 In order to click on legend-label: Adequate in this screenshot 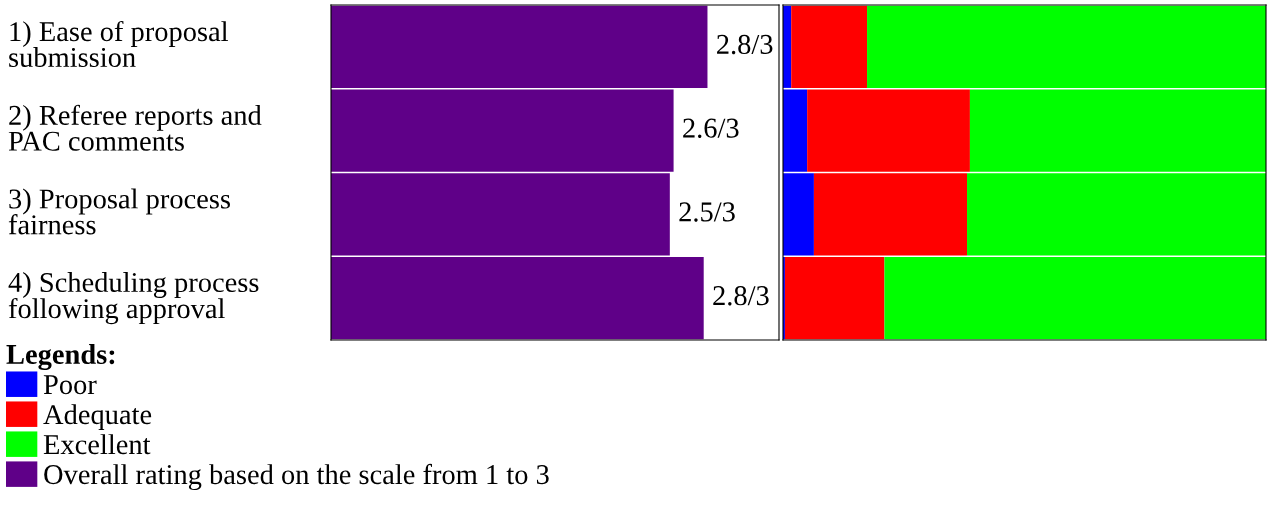, I will do `click(97, 417)`.